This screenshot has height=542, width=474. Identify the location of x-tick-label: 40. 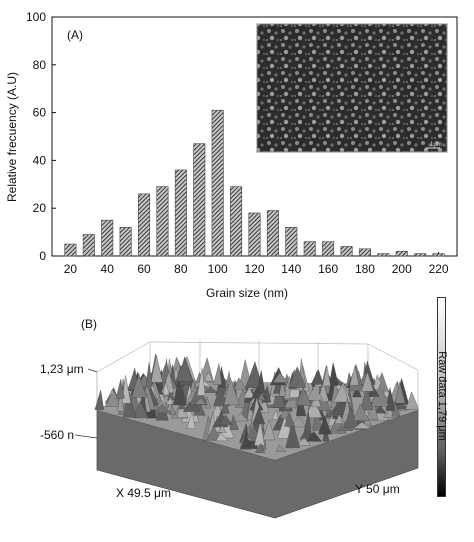
(108, 269).